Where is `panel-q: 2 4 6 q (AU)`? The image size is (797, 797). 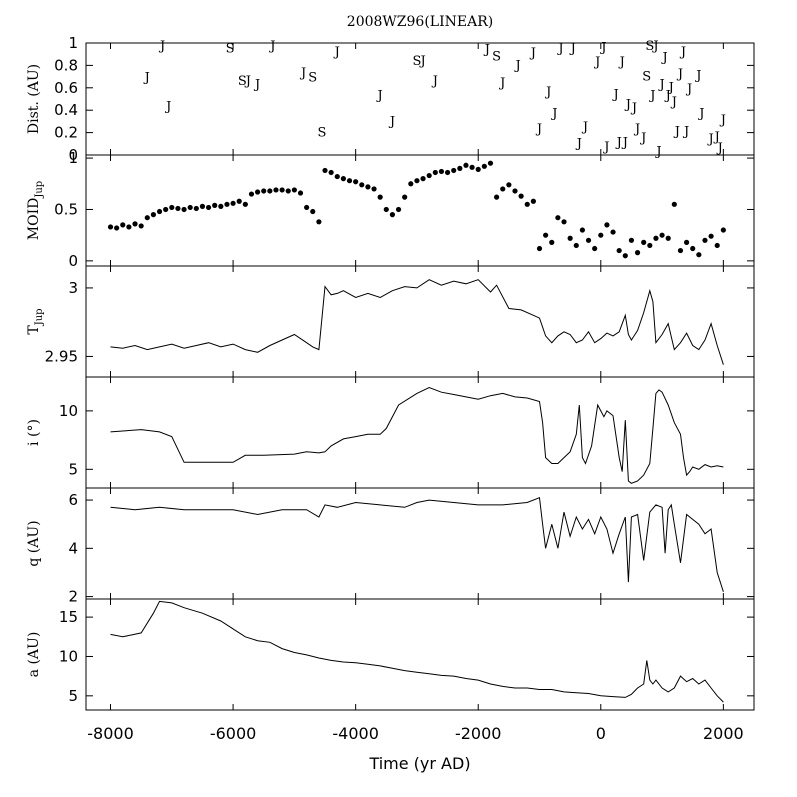
panel-q: 2 4 6 q (AU) is located at coordinates (390, 546).